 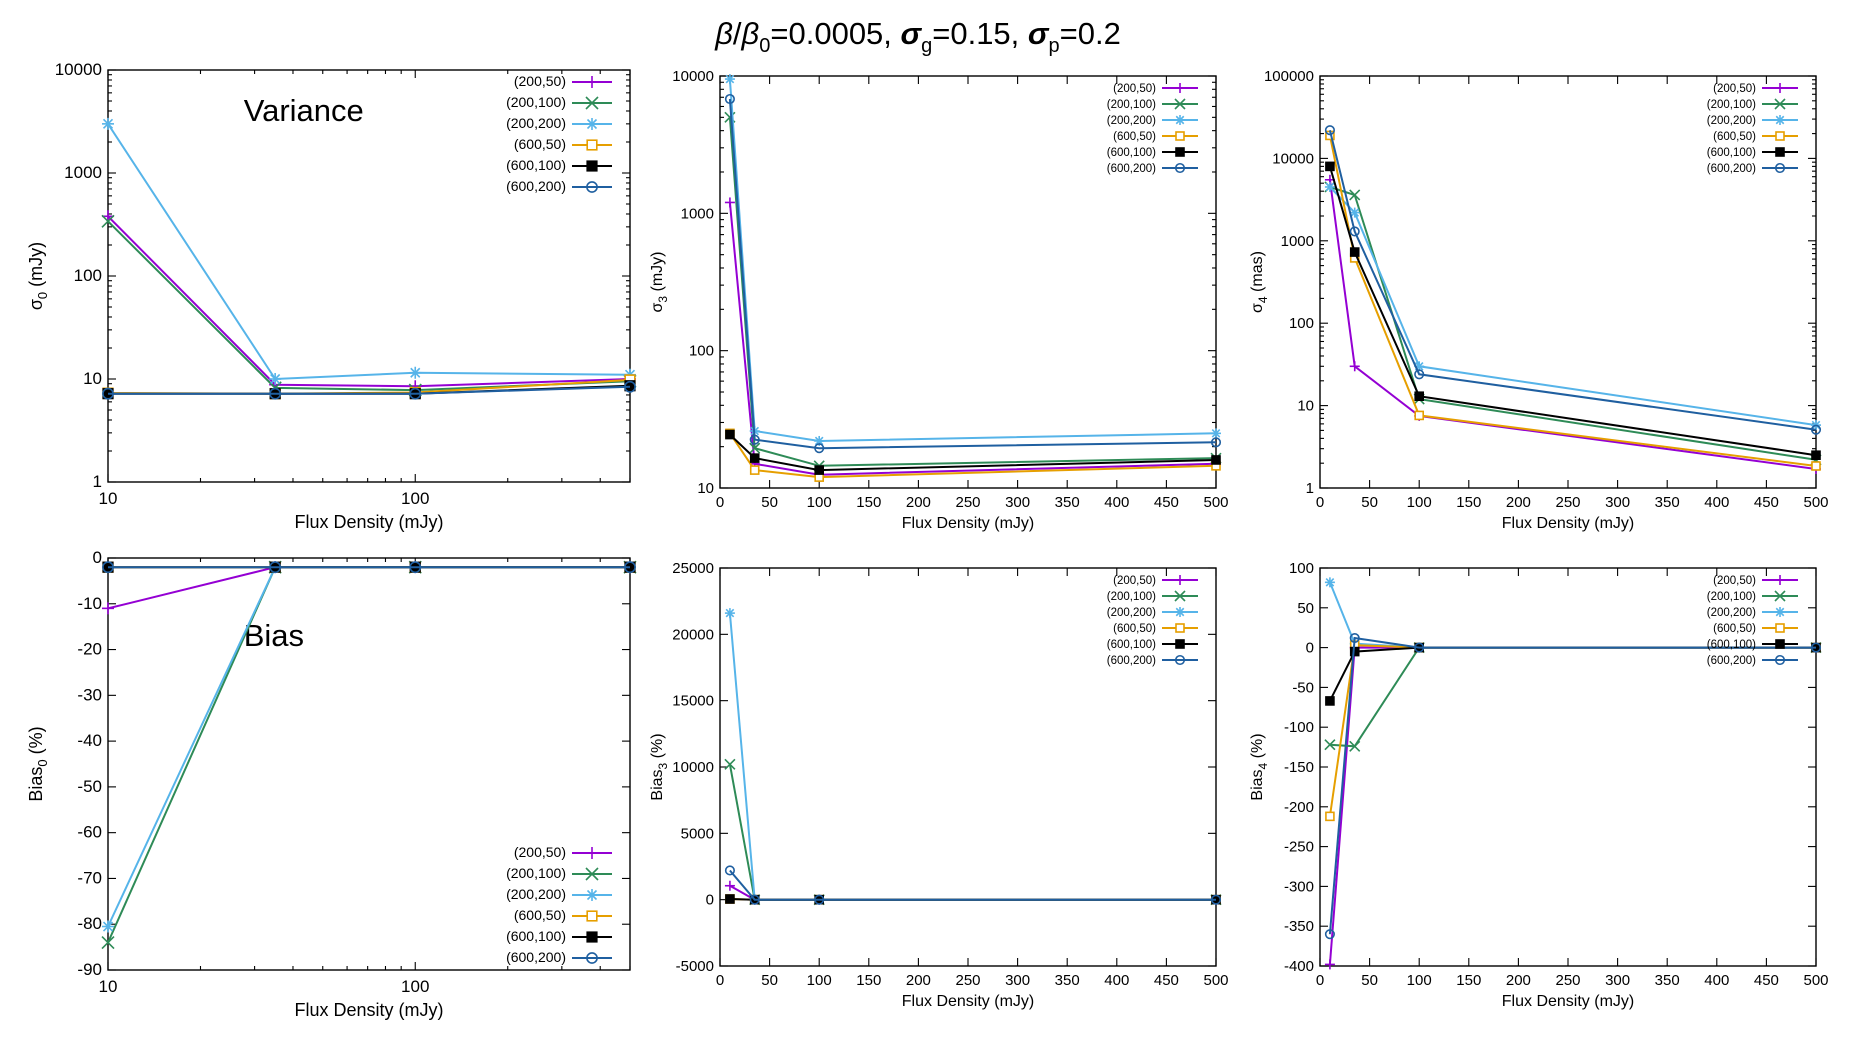 I want to click on series-line-(600,200), so click(x=972, y=274).